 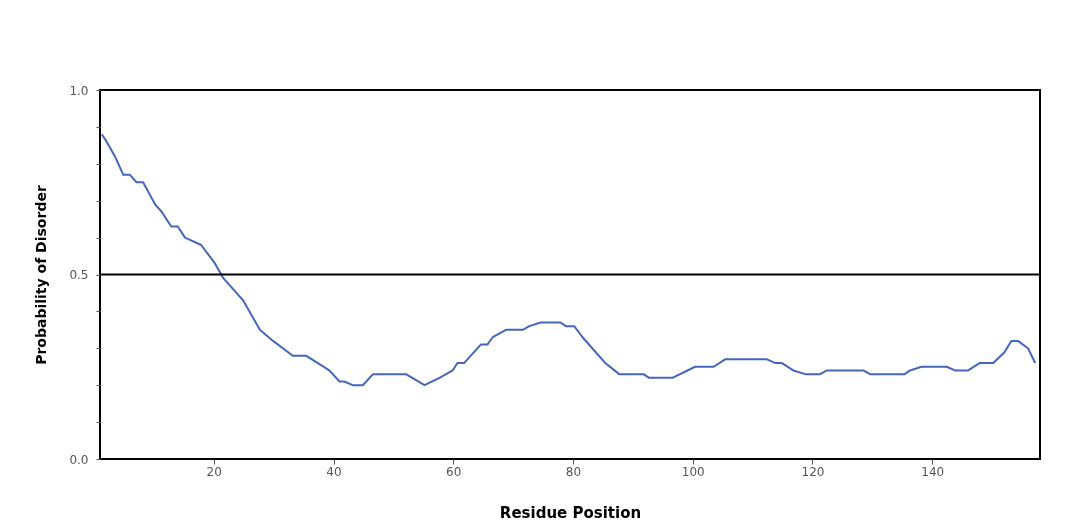 What do you see at coordinates (79, 90) in the screenshot?
I see `y-tick-label: 1.0` at bounding box center [79, 90].